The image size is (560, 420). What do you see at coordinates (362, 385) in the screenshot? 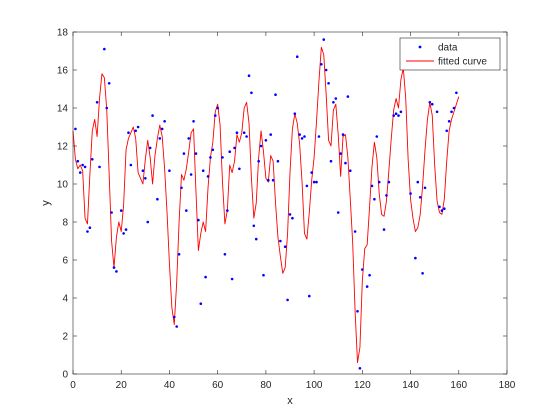
I see `x-tick-label: 120` at bounding box center [362, 385].